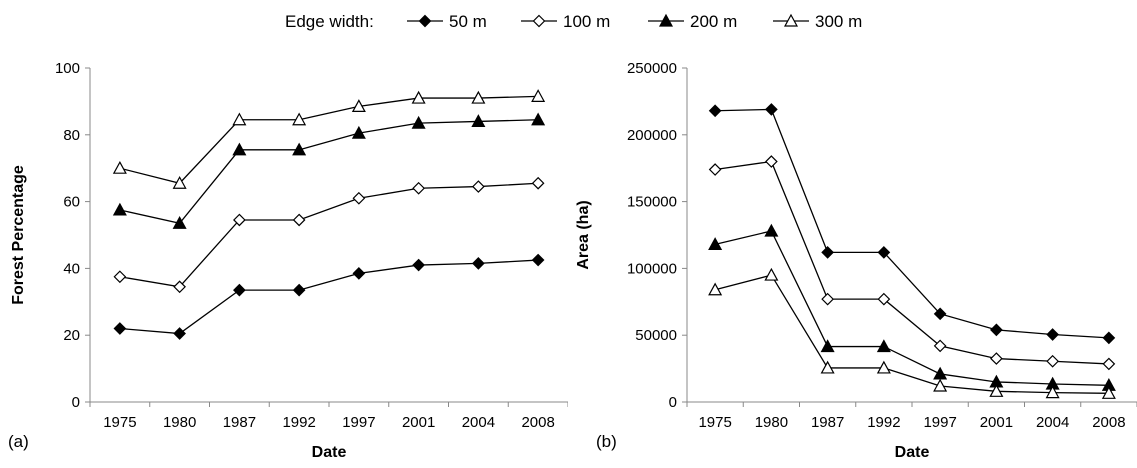  What do you see at coordinates (652, 202) in the screenshot?
I see `y-tick-label: 150000` at bounding box center [652, 202].